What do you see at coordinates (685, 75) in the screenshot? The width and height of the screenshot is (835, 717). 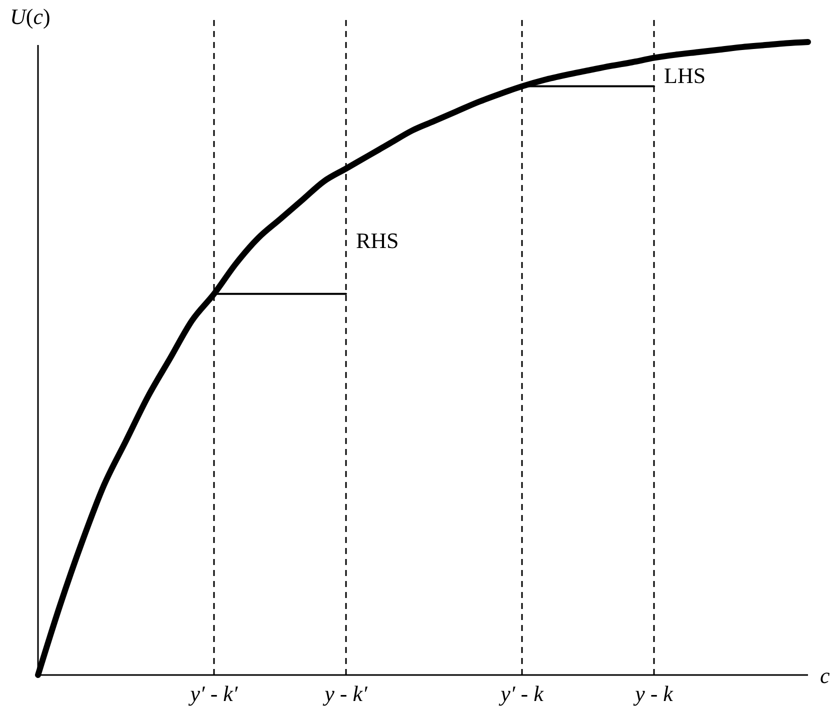 I see `annotation: LHS` at bounding box center [685, 75].